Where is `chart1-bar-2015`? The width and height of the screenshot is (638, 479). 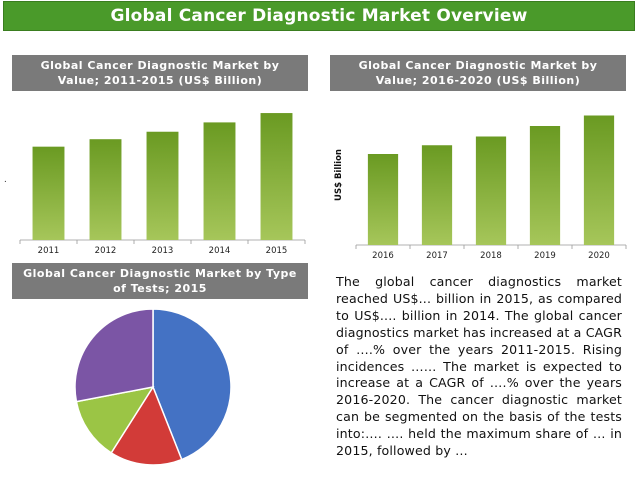 chart1-bar-2015 is located at coordinates (276, 176).